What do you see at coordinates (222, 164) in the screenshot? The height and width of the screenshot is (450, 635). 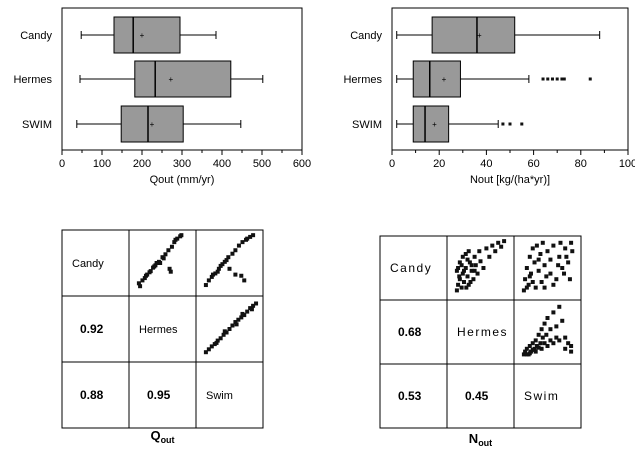 I see `x-tick-label: 400` at bounding box center [222, 164].